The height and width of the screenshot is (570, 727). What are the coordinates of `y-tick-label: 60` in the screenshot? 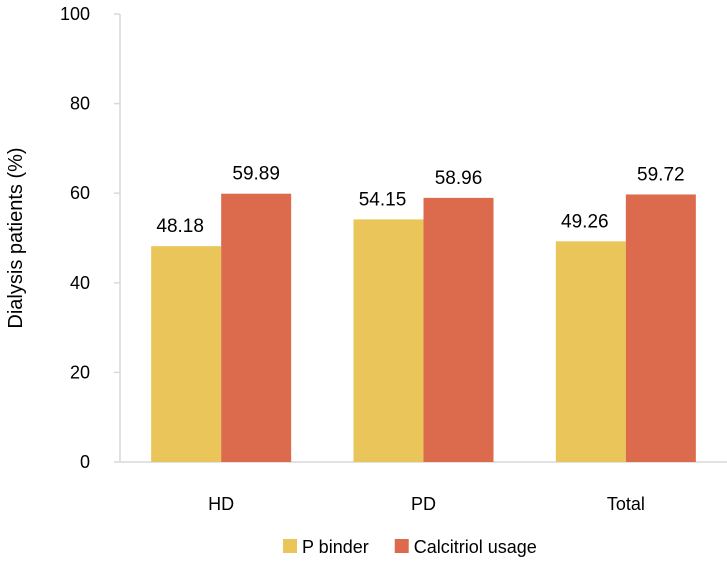 It's located at (80, 193).